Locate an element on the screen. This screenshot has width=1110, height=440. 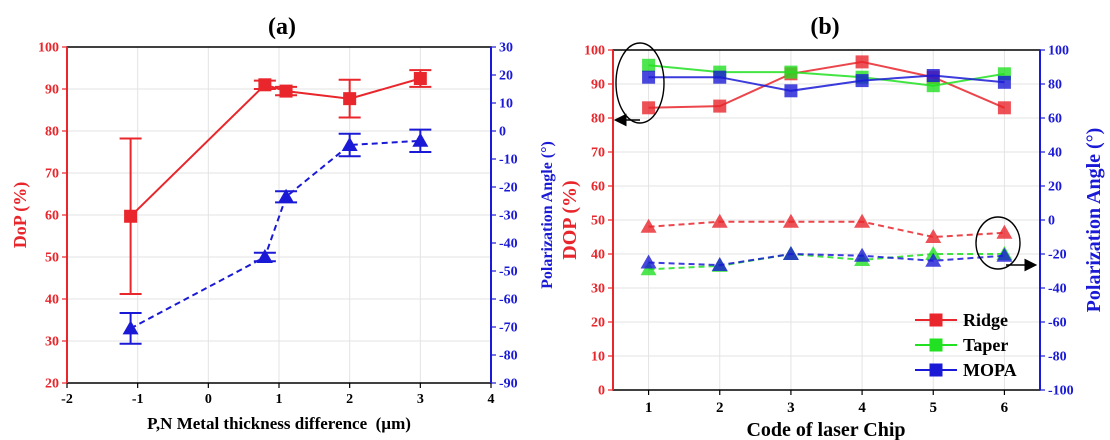
right-group-ellipse is located at coordinates (998, 243).